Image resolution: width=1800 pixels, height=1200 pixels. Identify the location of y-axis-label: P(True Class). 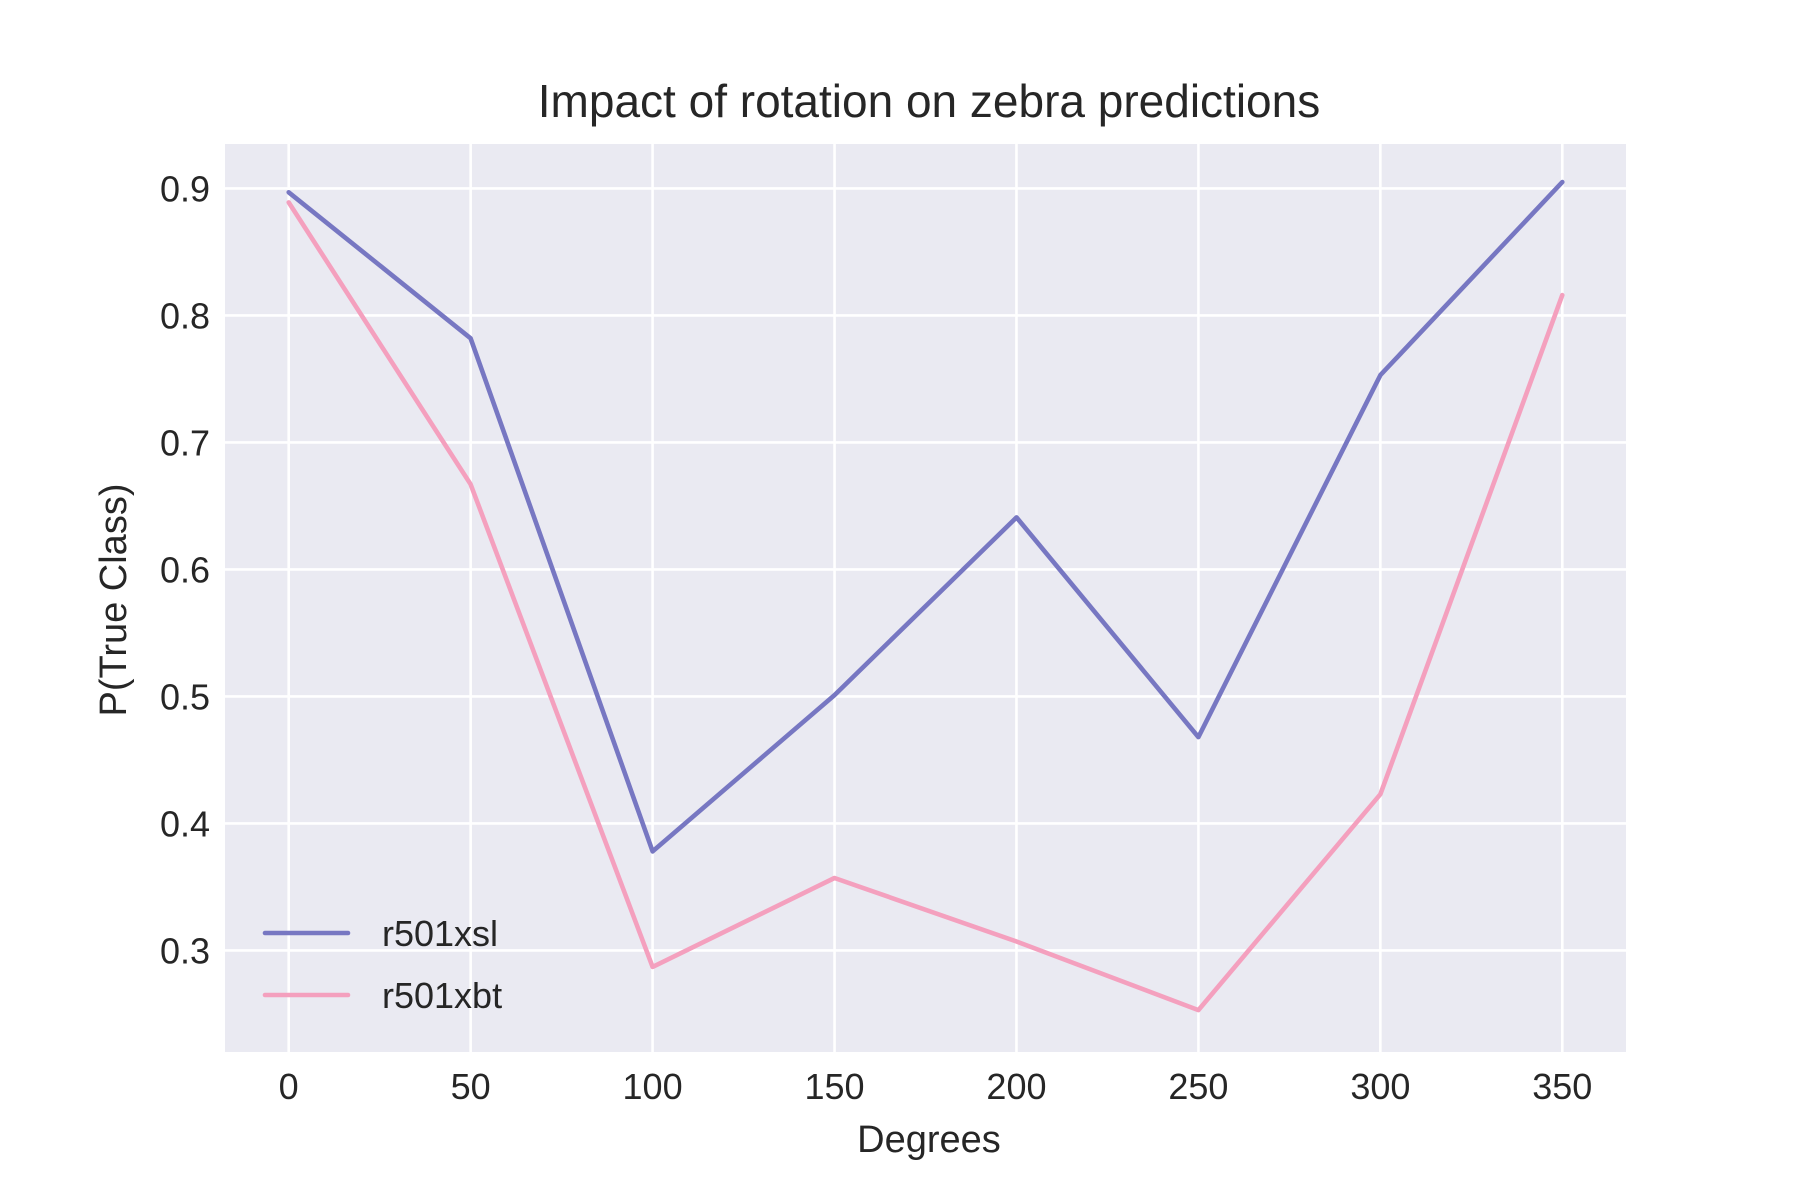
(114, 600).